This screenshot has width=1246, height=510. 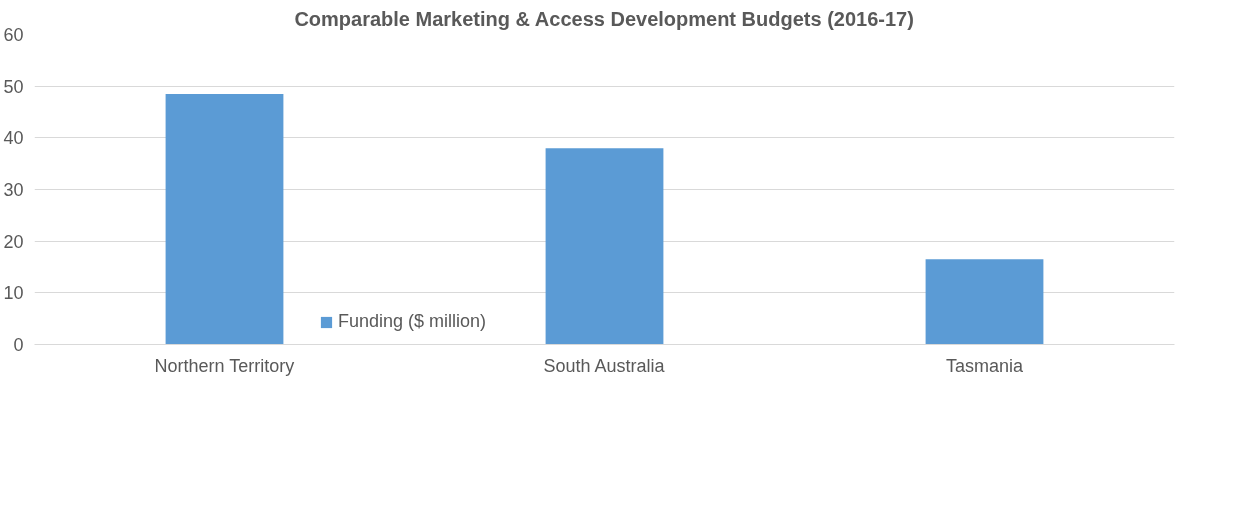 I want to click on y-tick-label: 0, so click(x=18, y=345).